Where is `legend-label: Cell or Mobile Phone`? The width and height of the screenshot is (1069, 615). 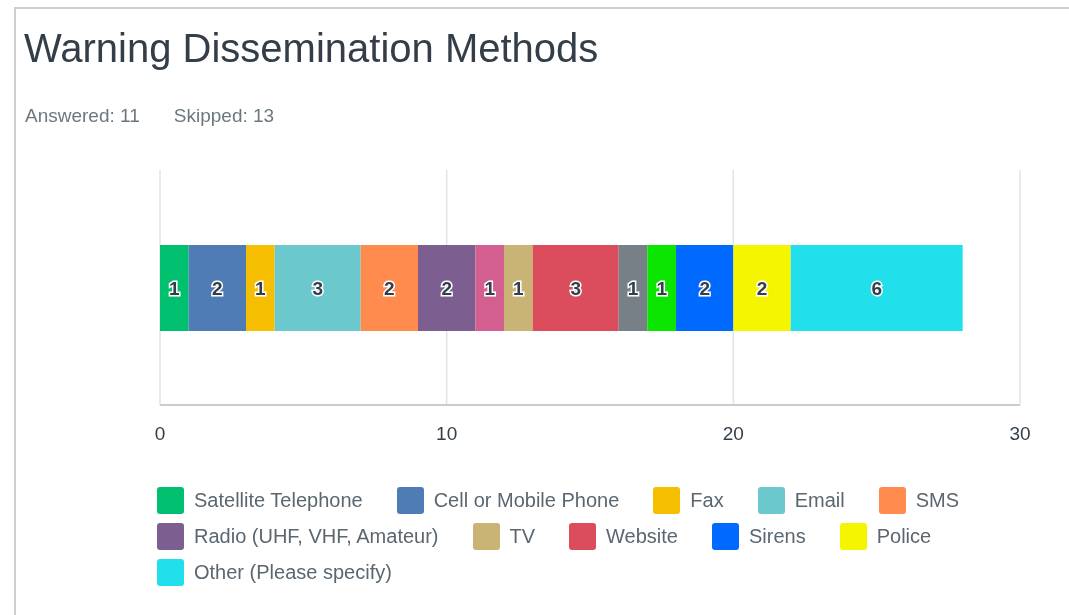 legend-label: Cell or Mobile Phone is located at coordinates (526, 500).